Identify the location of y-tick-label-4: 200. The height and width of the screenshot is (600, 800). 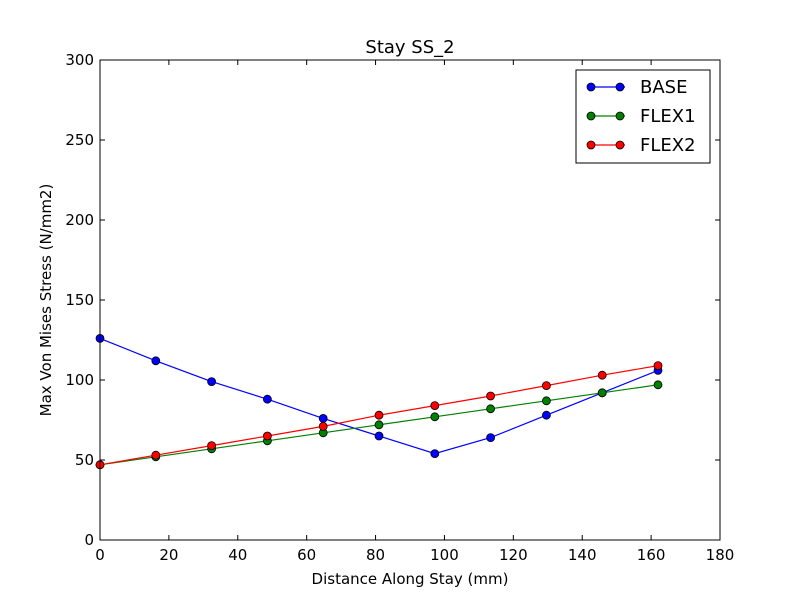
(79, 220).